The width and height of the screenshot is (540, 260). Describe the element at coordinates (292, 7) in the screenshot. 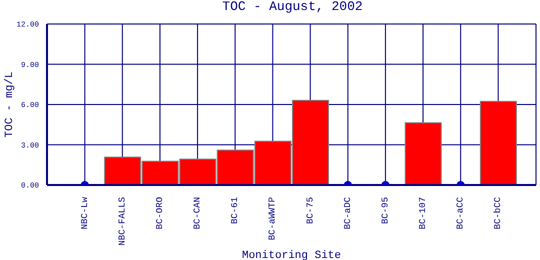

I see `chart-title: TOC - August, 2002` at that location.